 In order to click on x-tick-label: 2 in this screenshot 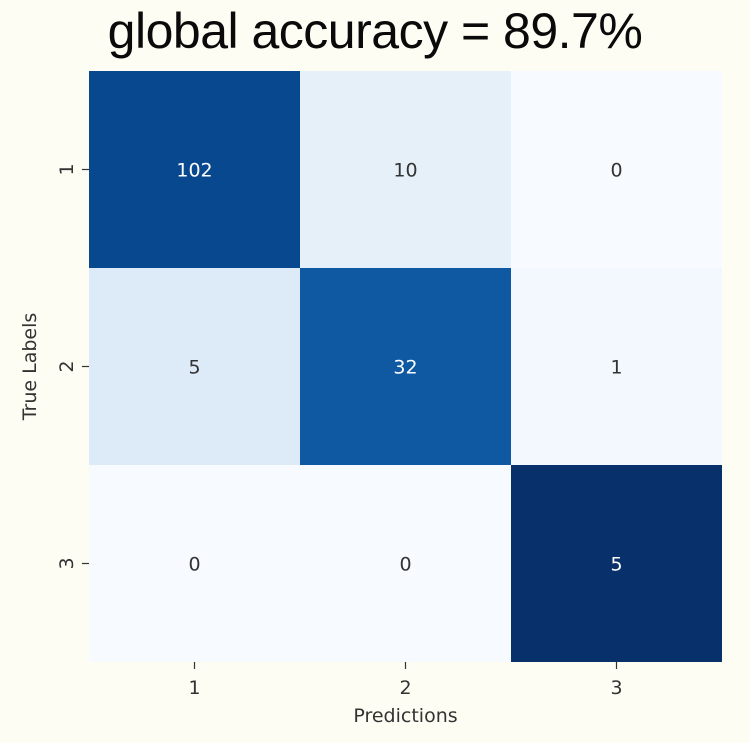, I will do `click(405, 688)`.